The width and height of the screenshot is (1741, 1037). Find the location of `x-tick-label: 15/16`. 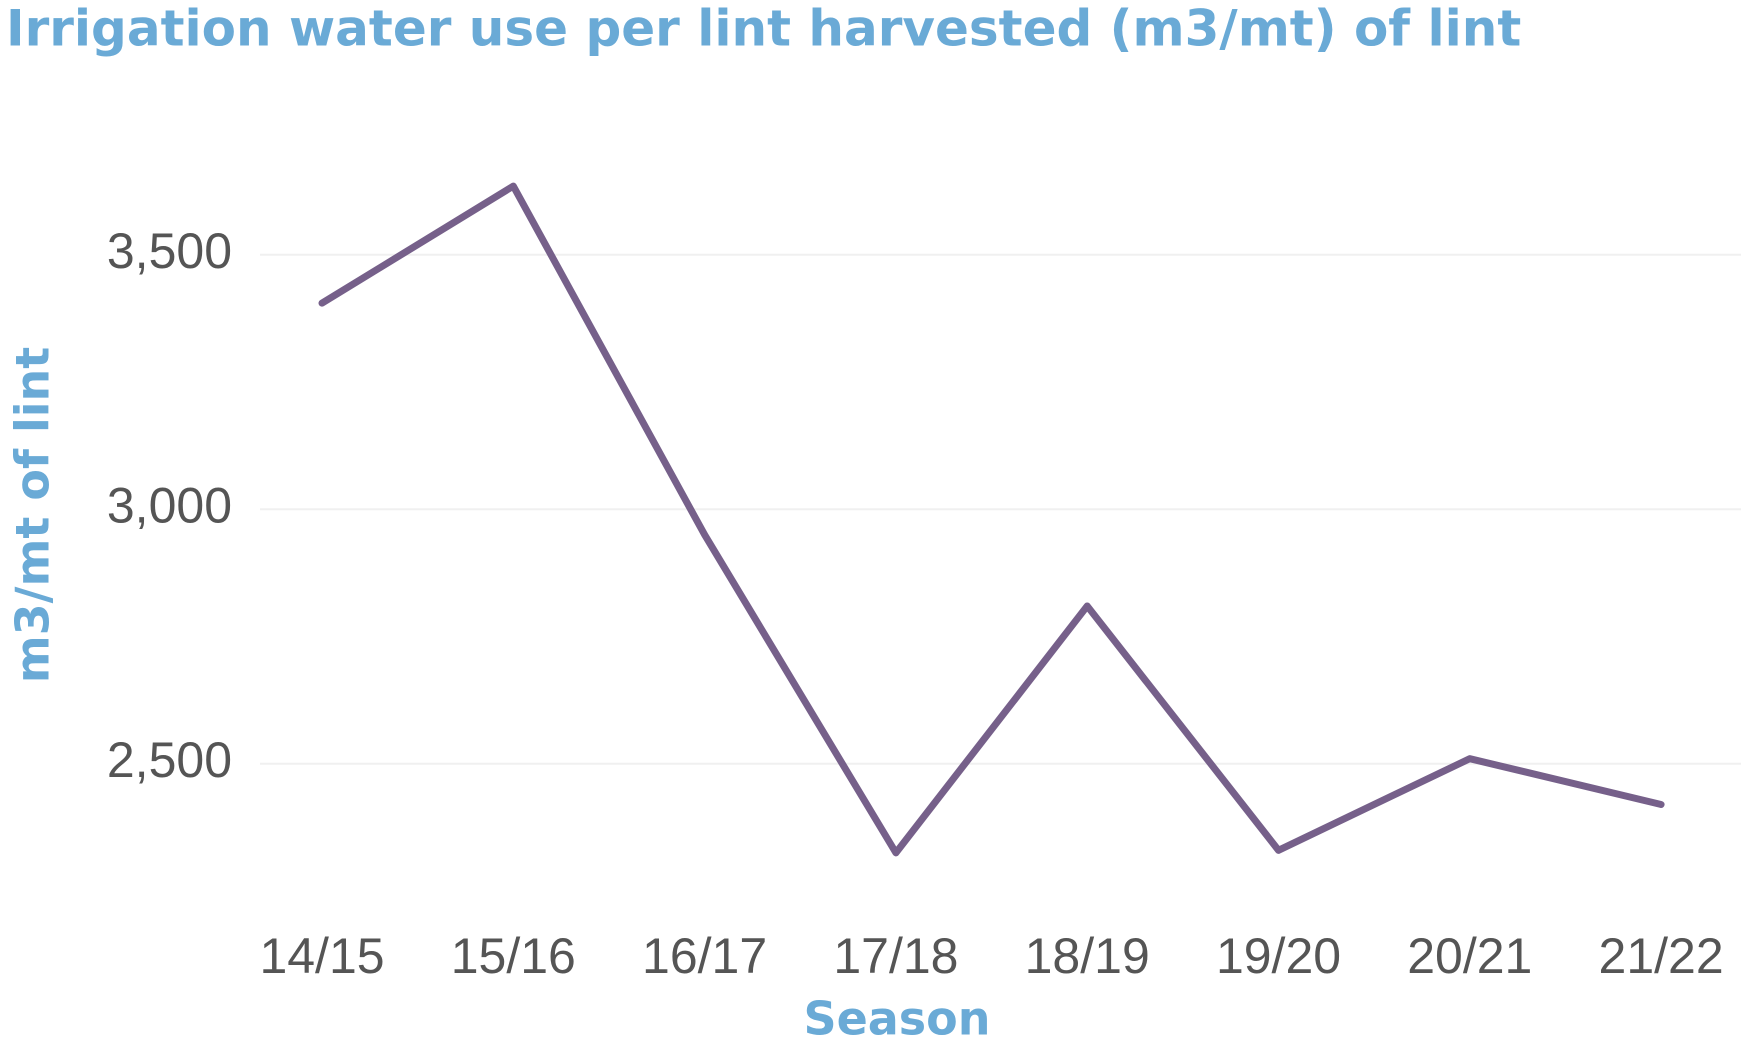

x-tick-label: 15/16 is located at coordinates (513, 956).